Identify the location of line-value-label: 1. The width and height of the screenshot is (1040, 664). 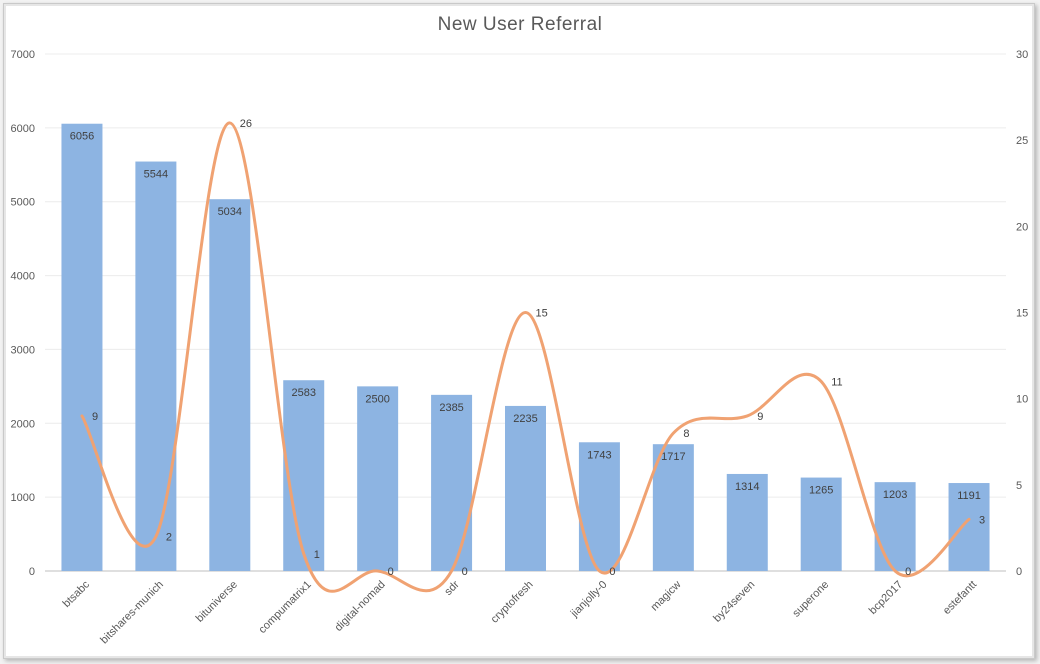
(317, 555).